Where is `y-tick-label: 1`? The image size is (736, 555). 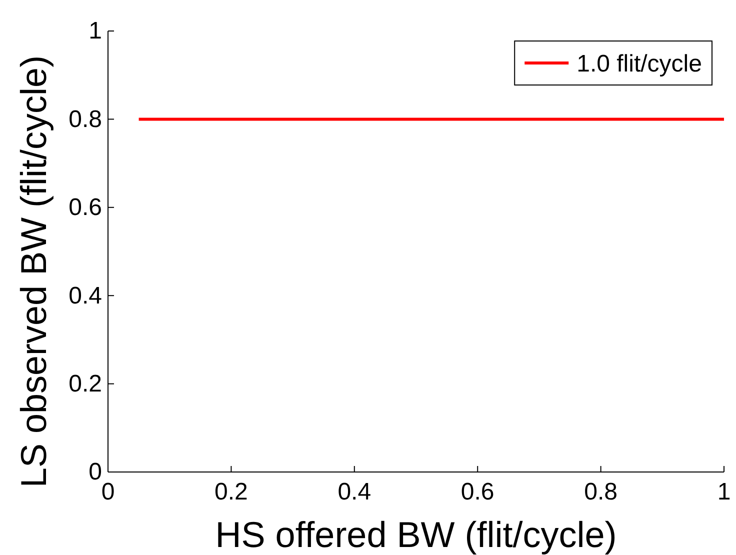 y-tick-label: 1 is located at coordinates (95, 31).